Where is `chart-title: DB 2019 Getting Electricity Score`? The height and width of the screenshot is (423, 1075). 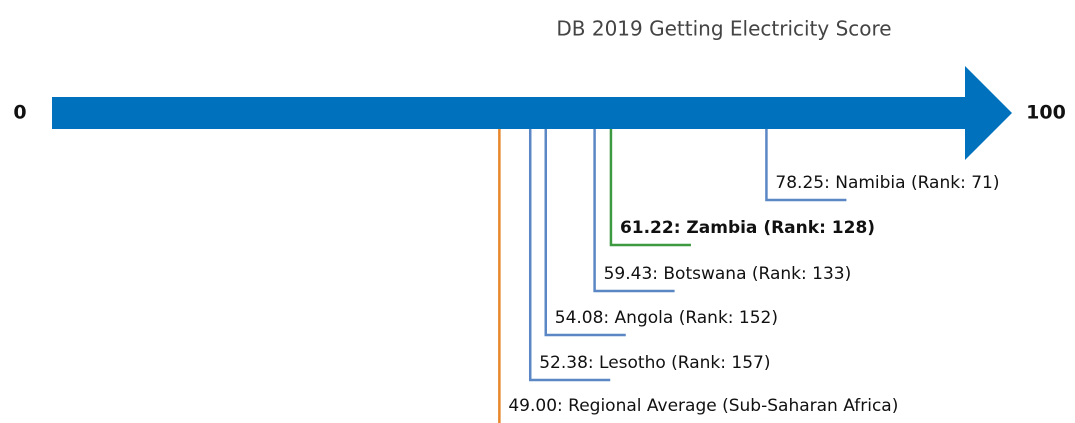
chart-title: DB 2019 Getting Electricity Score is located at coordinates (723, 29).